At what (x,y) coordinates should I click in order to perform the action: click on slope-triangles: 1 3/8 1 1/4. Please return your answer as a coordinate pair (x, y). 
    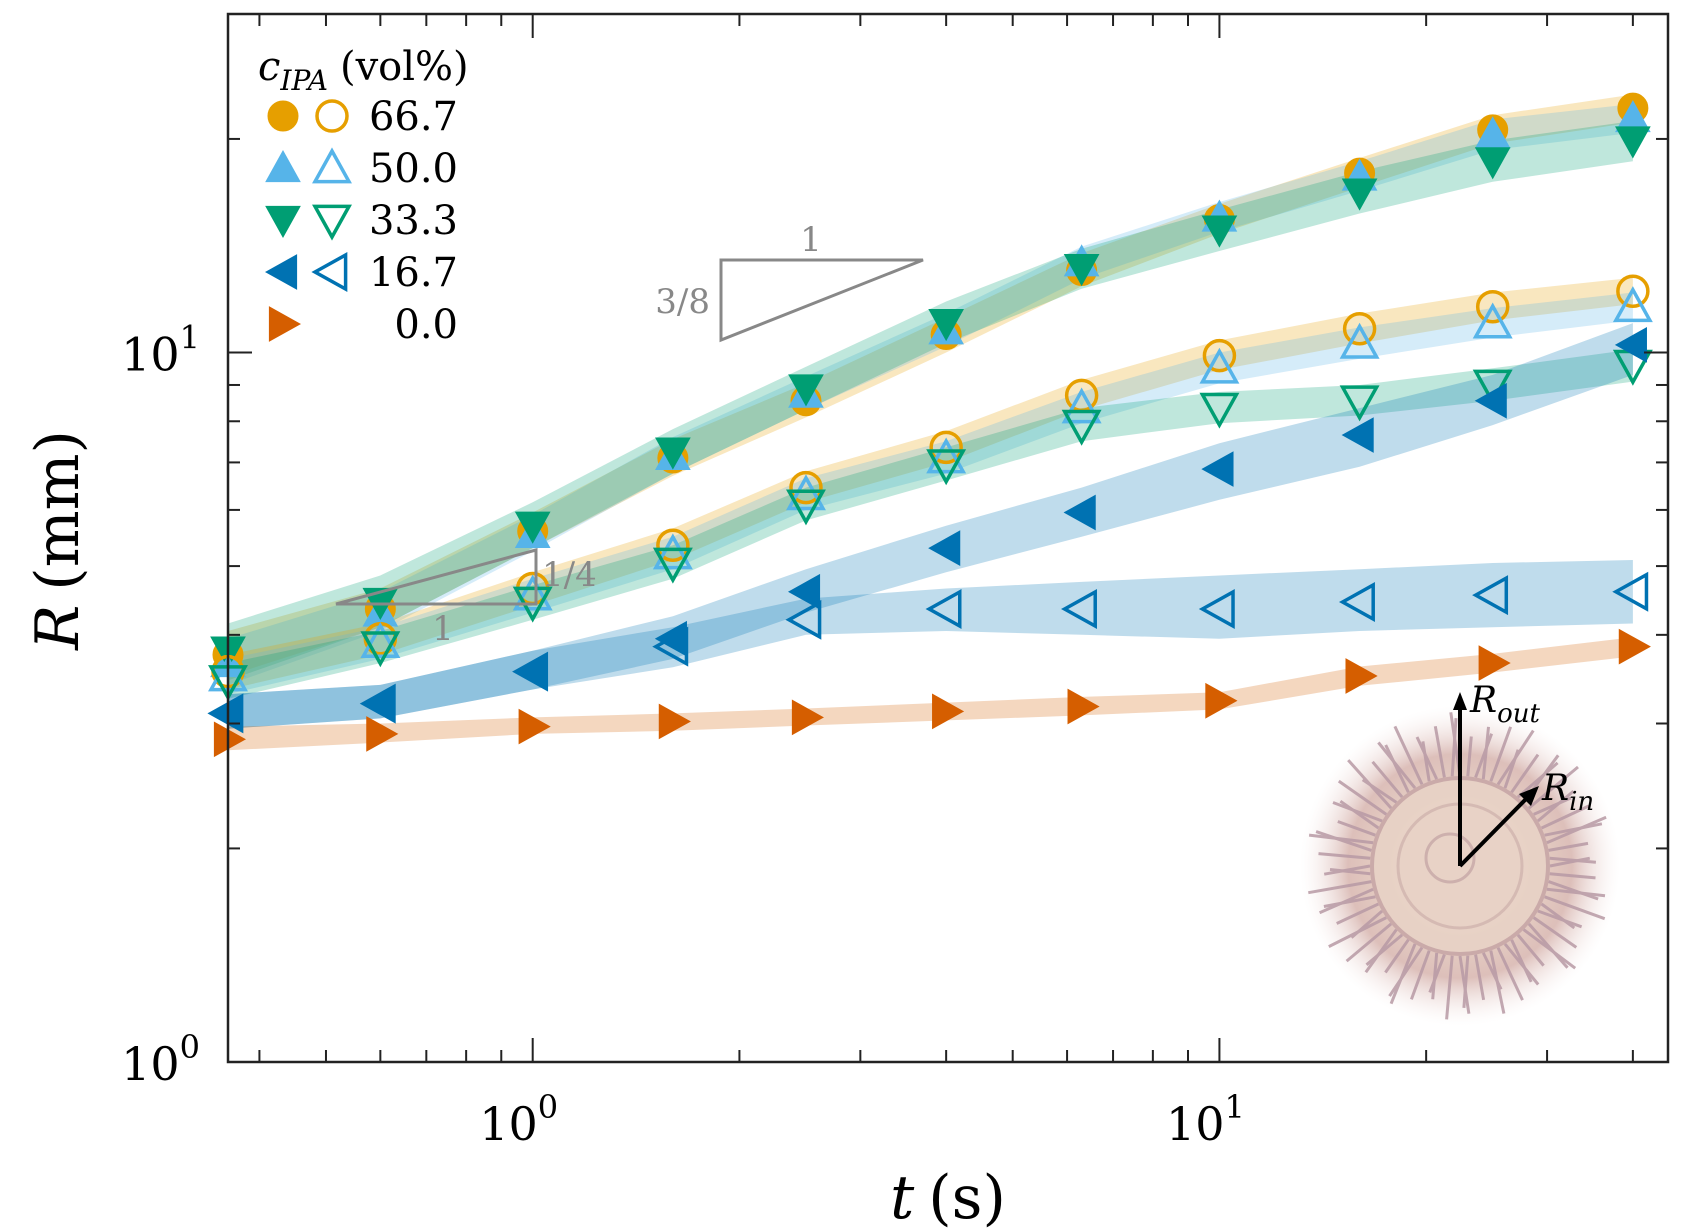
    Looking at the image, I should click on (629, 434).